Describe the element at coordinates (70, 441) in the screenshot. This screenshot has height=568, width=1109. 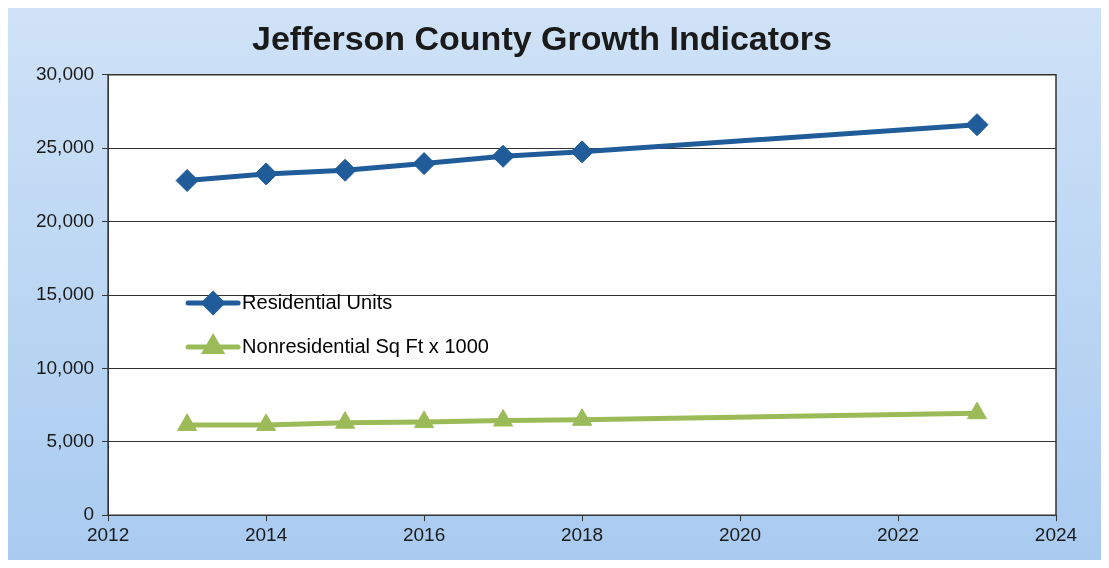
I see `y-tick-label: 5,000` at that location.